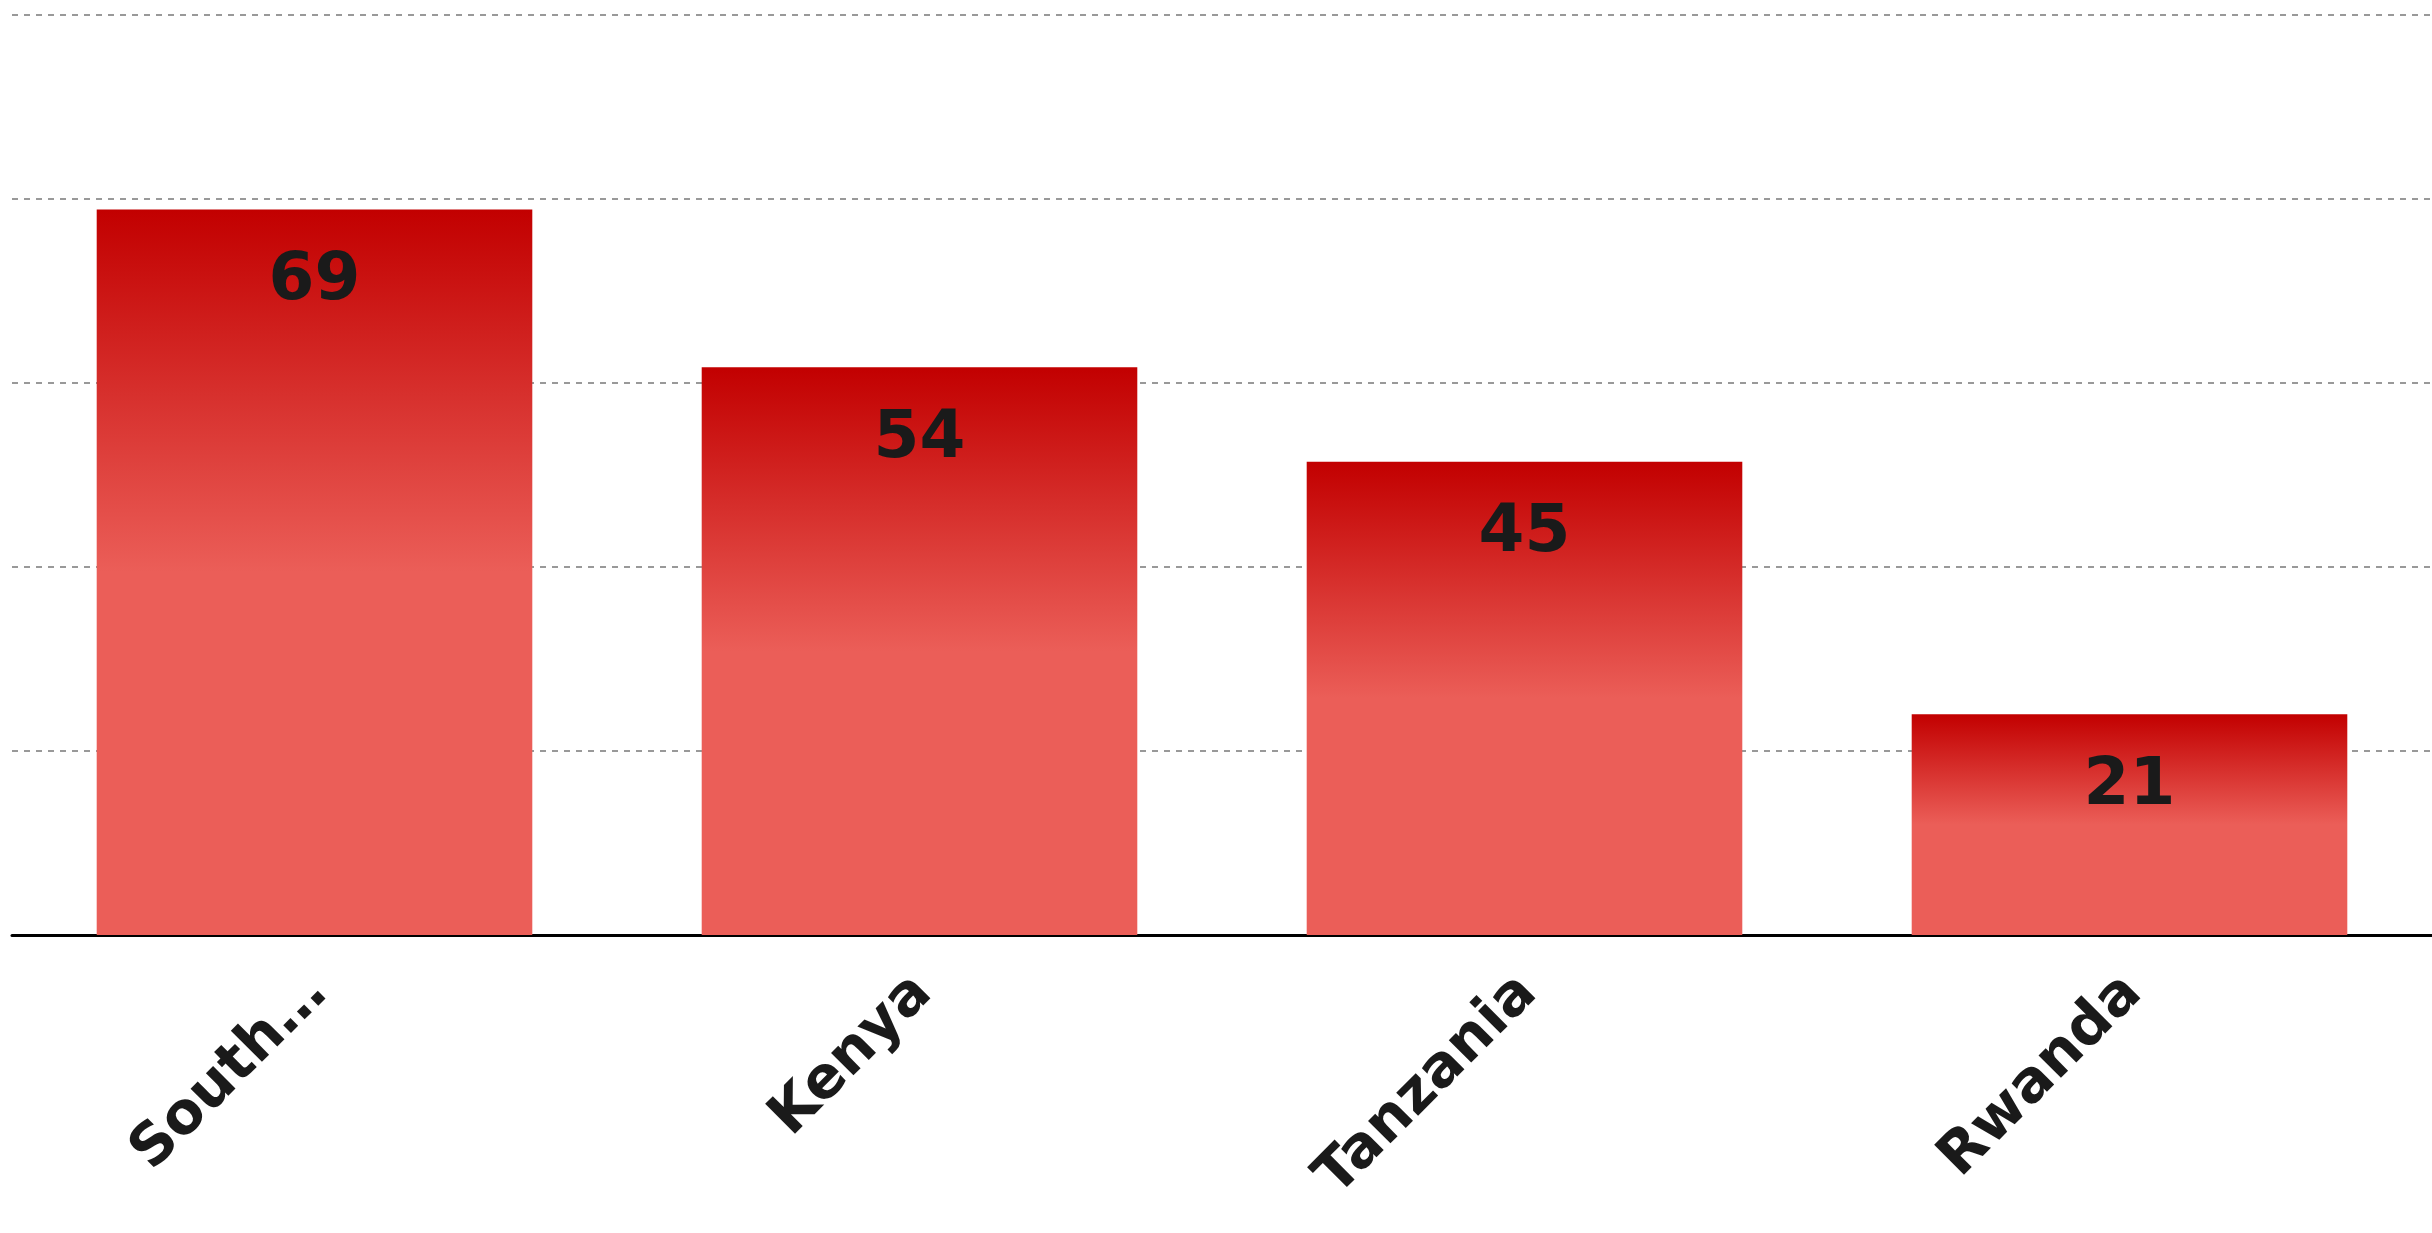 The image size is (2432, 1233). What do you see at coordinates (919, 434) in the screenshot?
I see `data-label: 54` at bounding box center [919, 434].